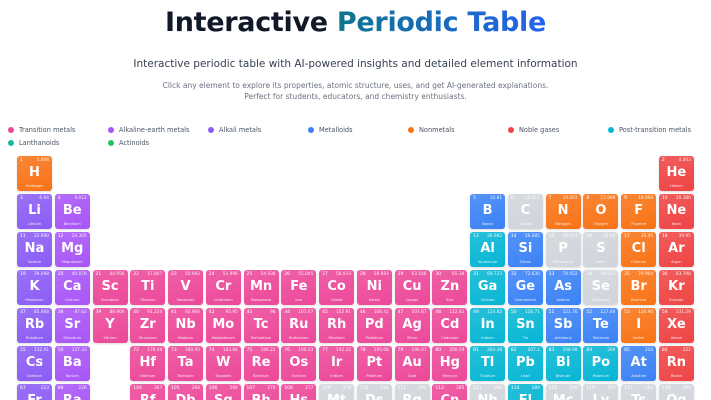 This screenshot has width=711, height=400. What do you see at coordinates (477, 388) in the screenshot?
I see `atomic-number: 113` at bounding box center [477, 388].